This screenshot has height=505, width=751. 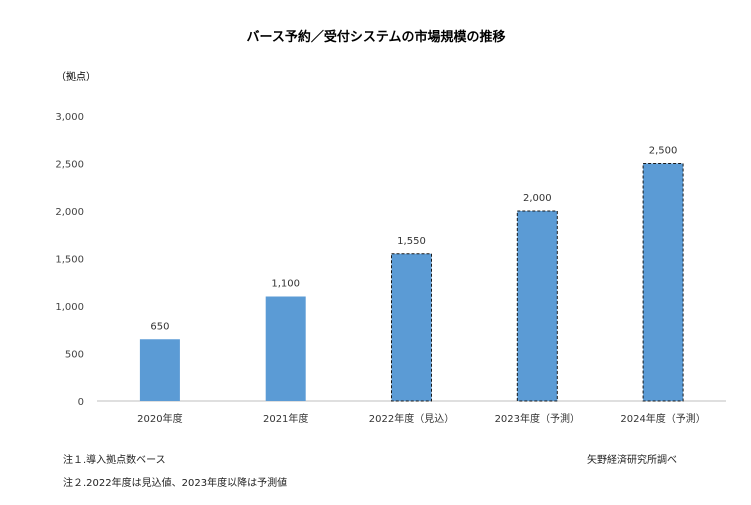 I want to click on x-tick-label: 2024年度（予測）, so click(x=662, y=418).